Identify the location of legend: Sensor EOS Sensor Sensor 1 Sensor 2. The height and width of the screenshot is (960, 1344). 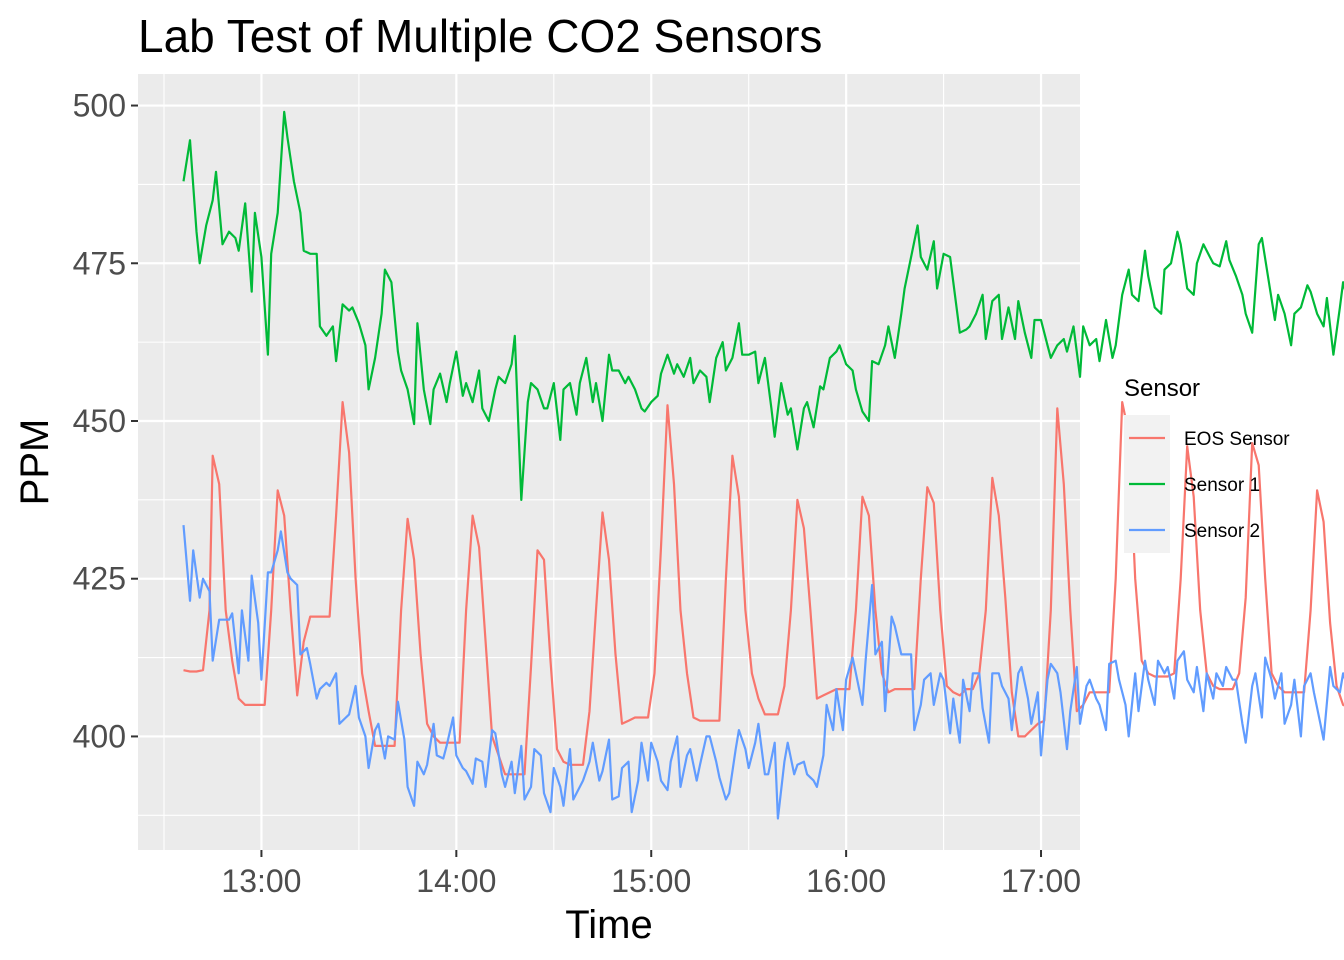
(1207, 464).